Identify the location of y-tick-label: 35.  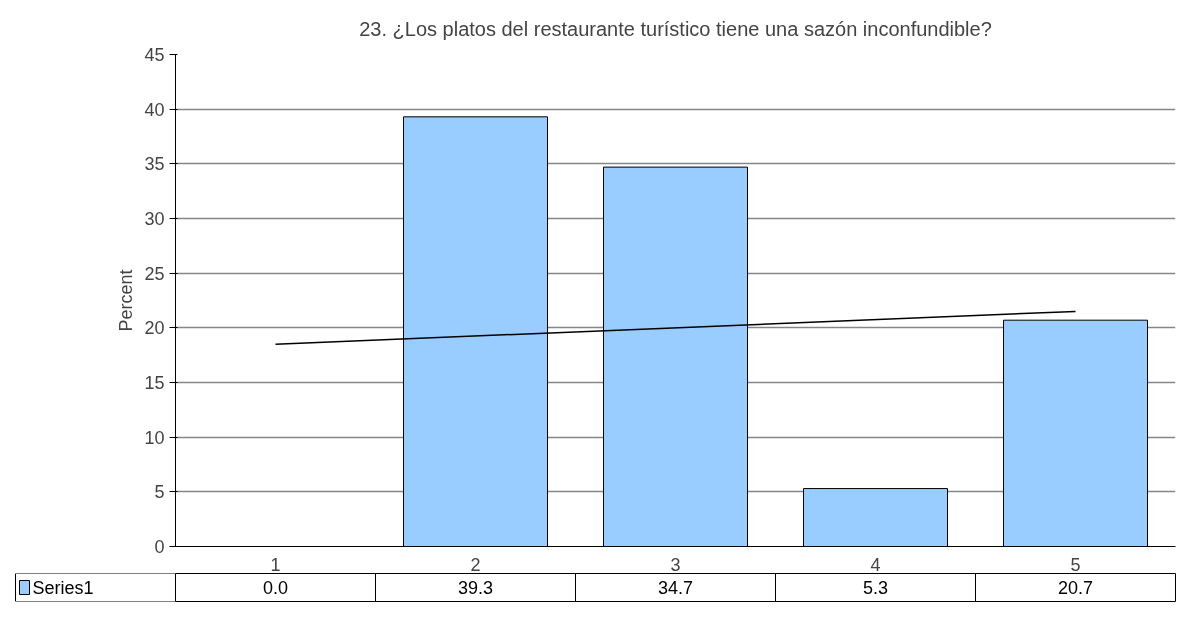
(154, 164).